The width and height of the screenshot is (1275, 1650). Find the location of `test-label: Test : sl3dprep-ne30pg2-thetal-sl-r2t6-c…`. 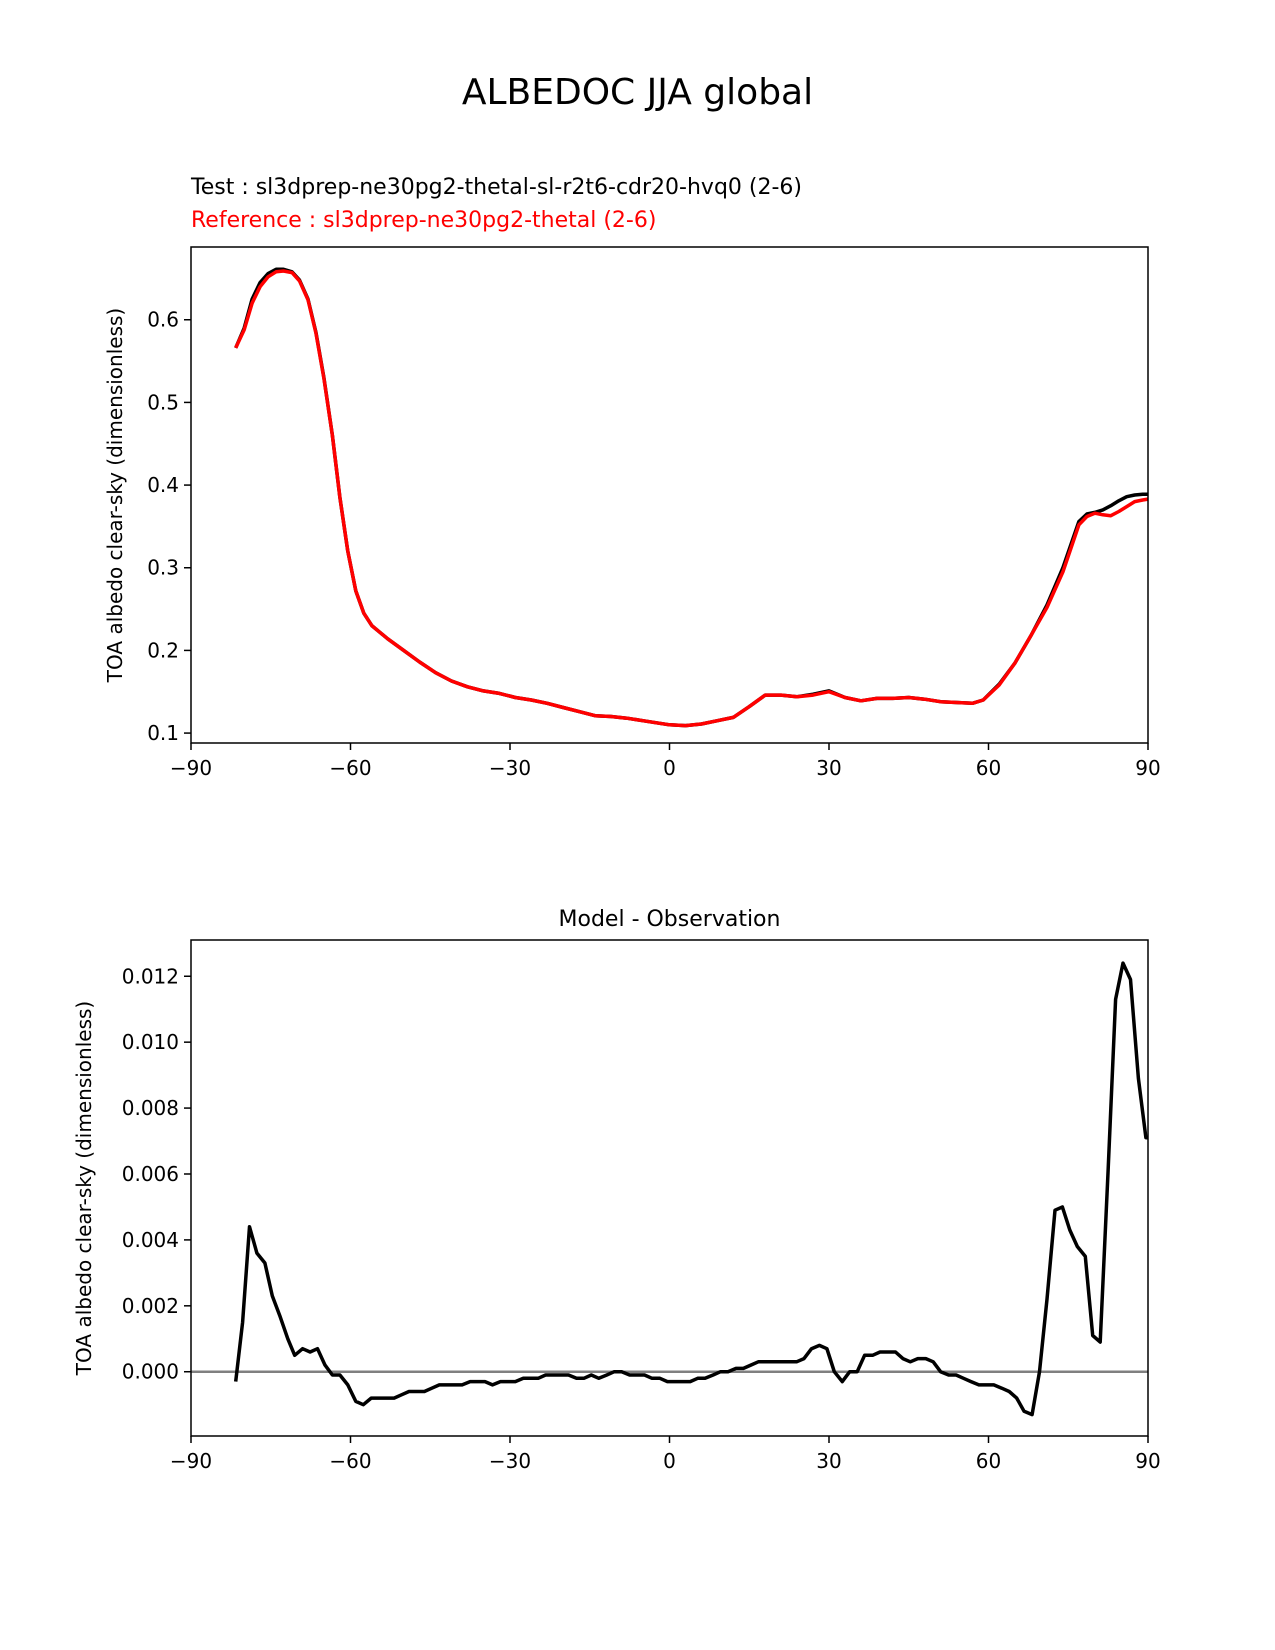

test-label: Test : sl3dprep-ne30pg2-thetal-sl-r2t6-c… is located at coordinates (496, 187).